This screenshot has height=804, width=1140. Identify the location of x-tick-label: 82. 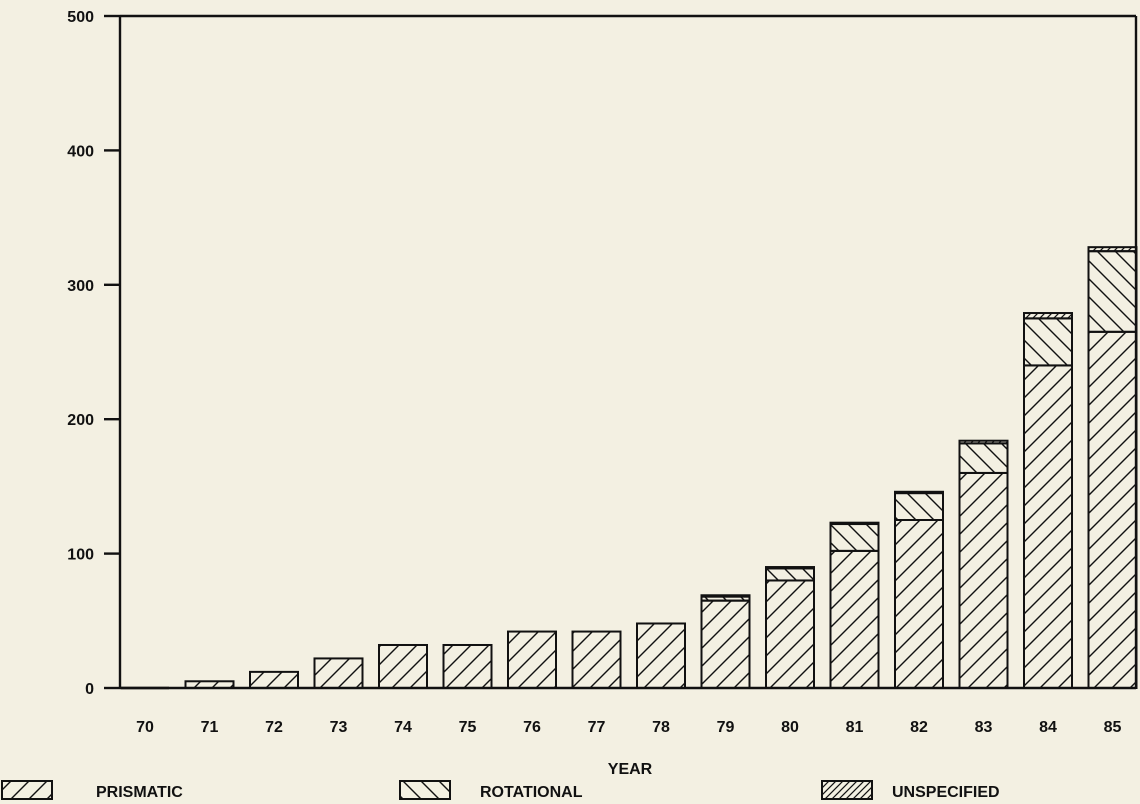
(919, 727).